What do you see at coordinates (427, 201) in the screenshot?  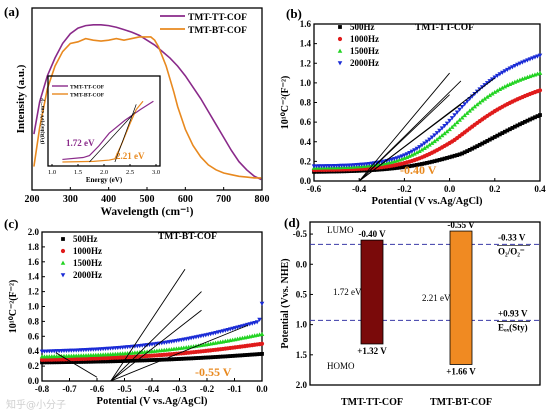 I see `panel-b-xlabel: Potential (V vs.Ag/AgCl)` at bounding box center [427, 201].